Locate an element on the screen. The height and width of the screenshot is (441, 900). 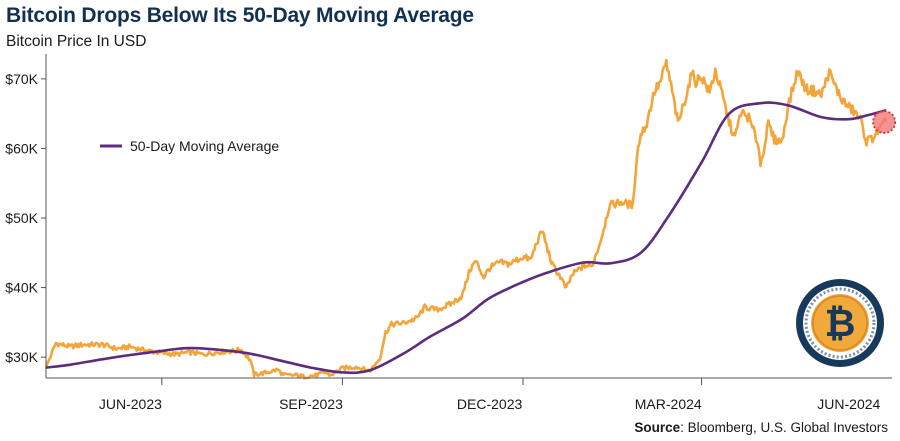
y-tick-label: $60K is located at coordinates (21, 148).